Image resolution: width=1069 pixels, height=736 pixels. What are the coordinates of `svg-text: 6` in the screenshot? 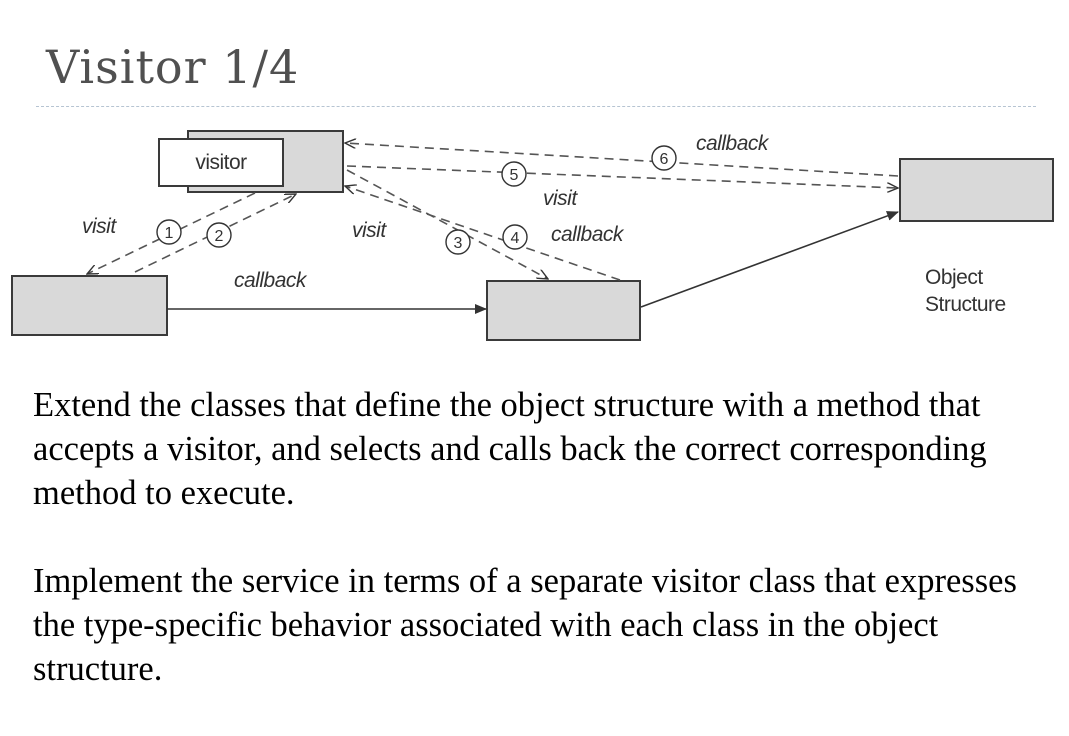 It's located at (664, 159).